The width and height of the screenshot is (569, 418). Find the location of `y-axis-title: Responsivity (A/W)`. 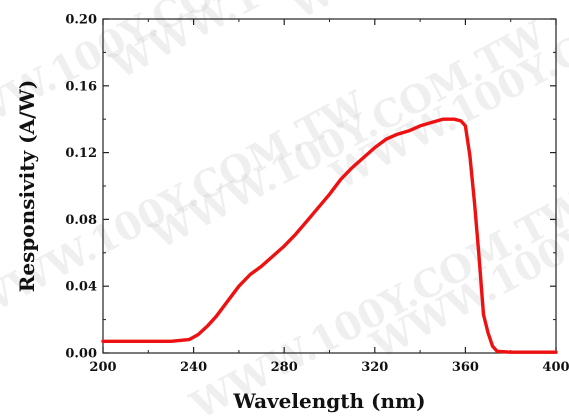

y-axis-title: Responsivity (A/W) is located at coordinates (27, 186).